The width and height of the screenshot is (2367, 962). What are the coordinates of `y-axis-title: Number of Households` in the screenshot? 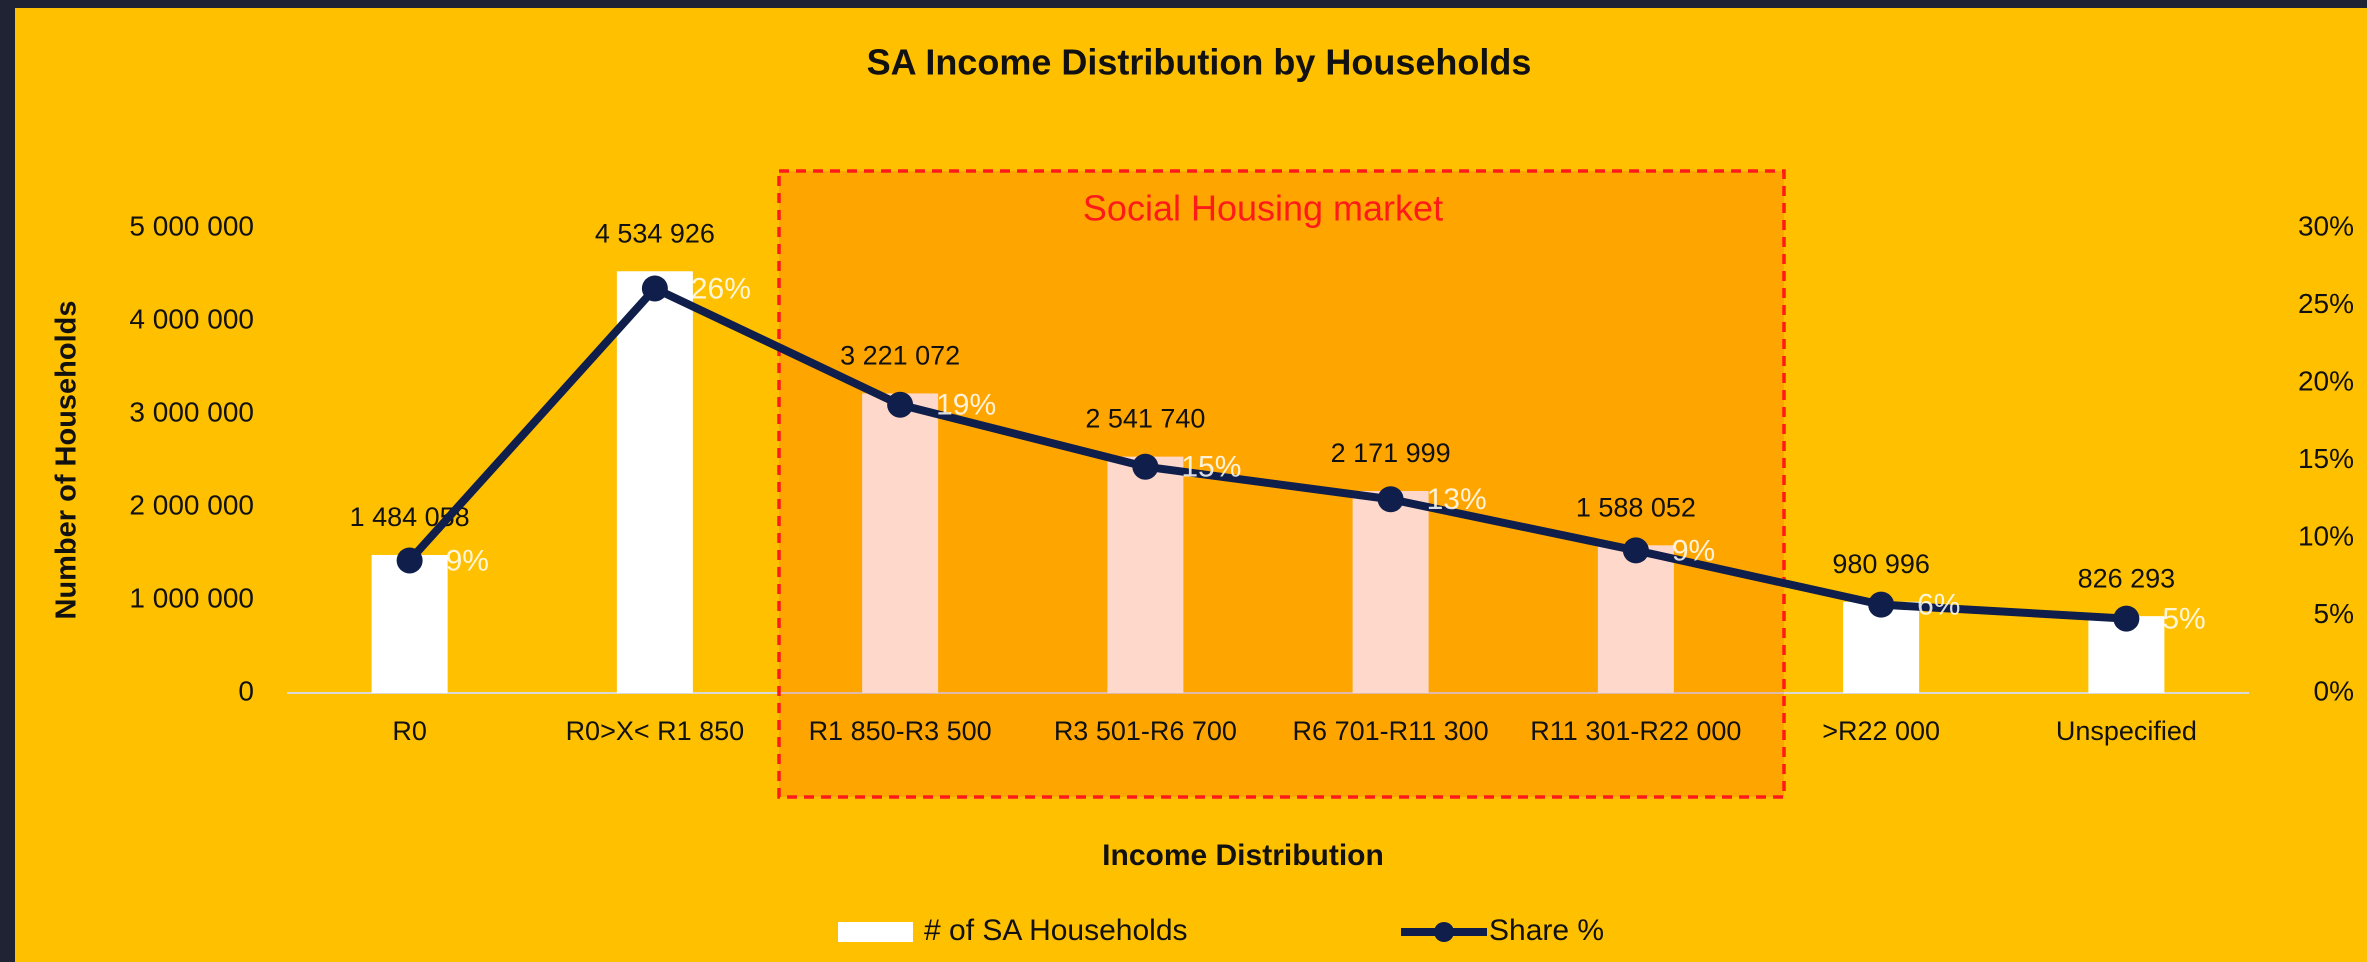 It's located at (67, 459).